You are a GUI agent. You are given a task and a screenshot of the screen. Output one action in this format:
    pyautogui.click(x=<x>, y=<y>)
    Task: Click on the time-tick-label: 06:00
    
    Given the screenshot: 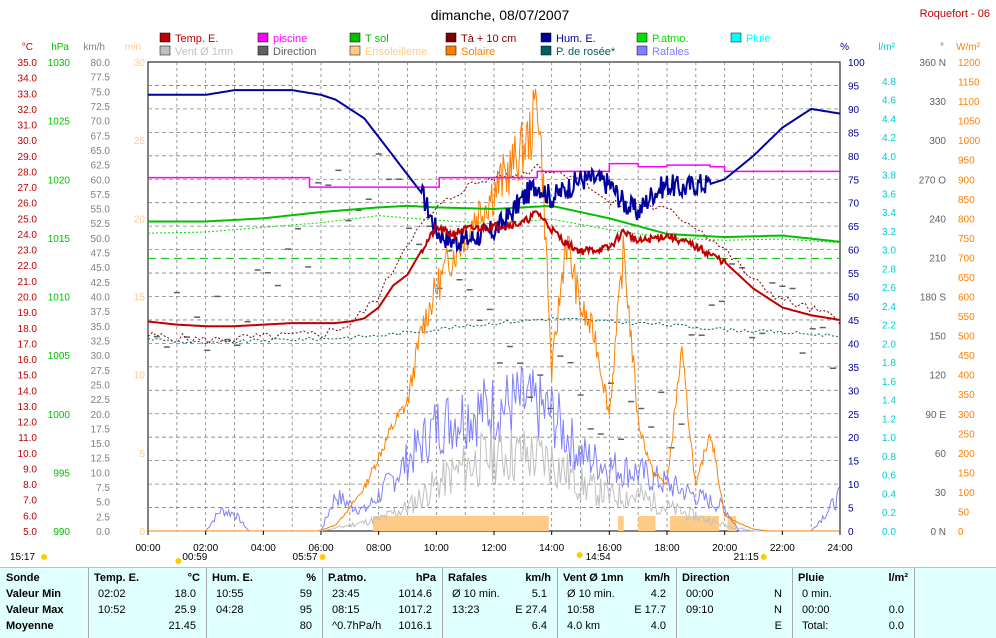 What is the action you would take?
    pyautogui.click(x=320, y=548)
    